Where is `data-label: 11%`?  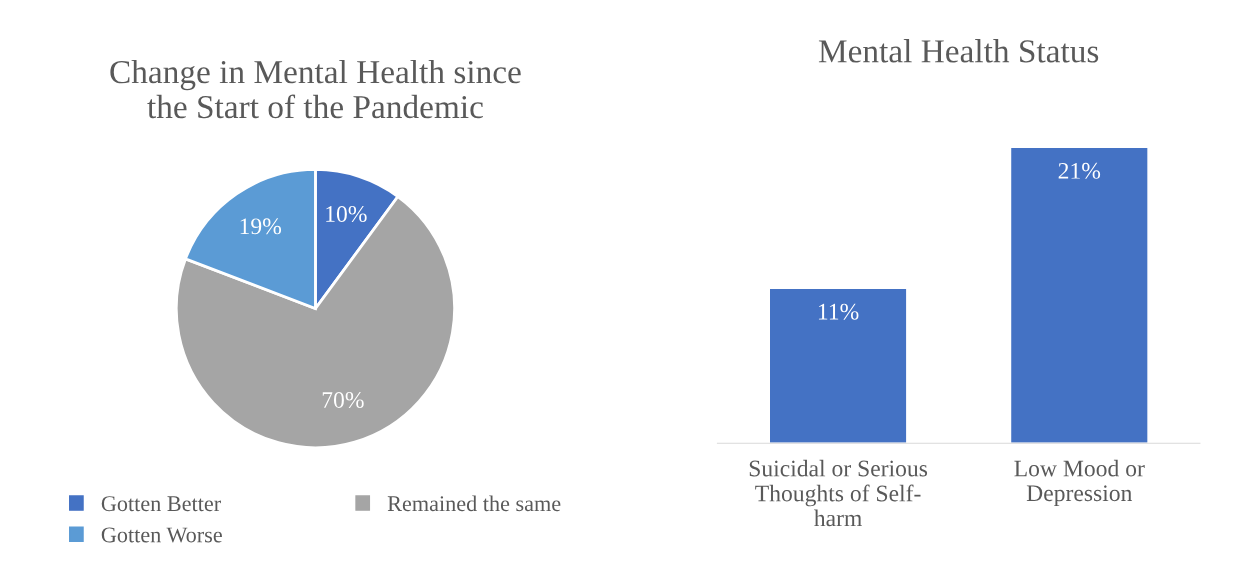 data-label: 11% is located at coordinates (838, 311).